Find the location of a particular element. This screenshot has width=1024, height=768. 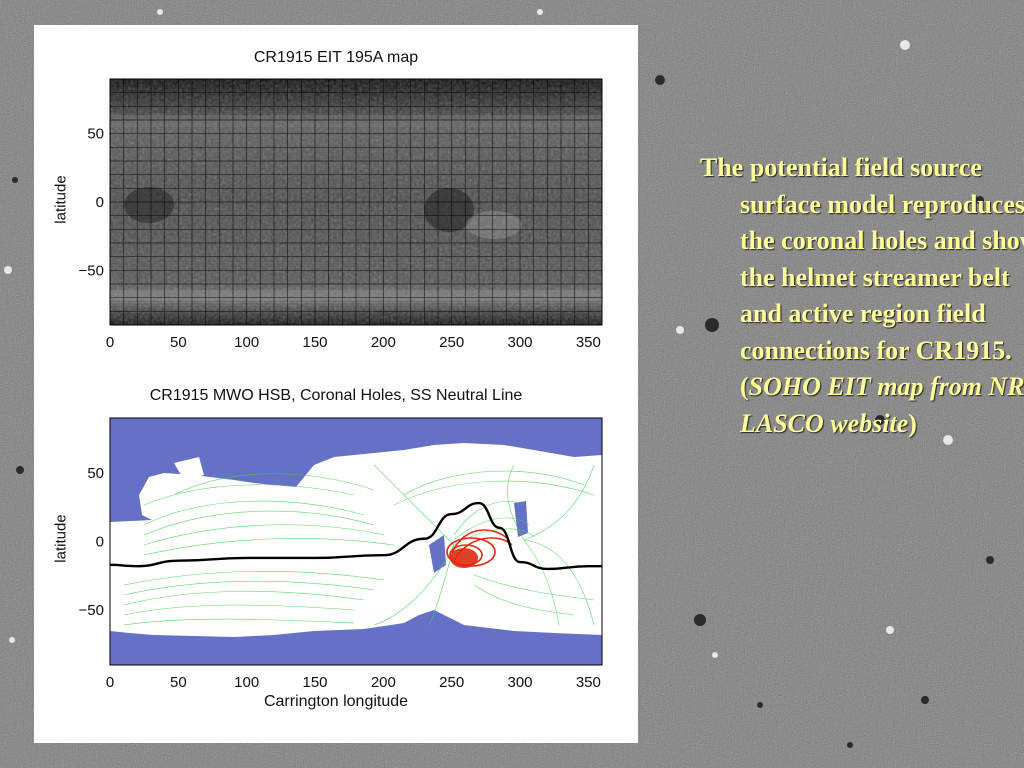

north-polar-coronal-hole is located at coordinates (356, 470).